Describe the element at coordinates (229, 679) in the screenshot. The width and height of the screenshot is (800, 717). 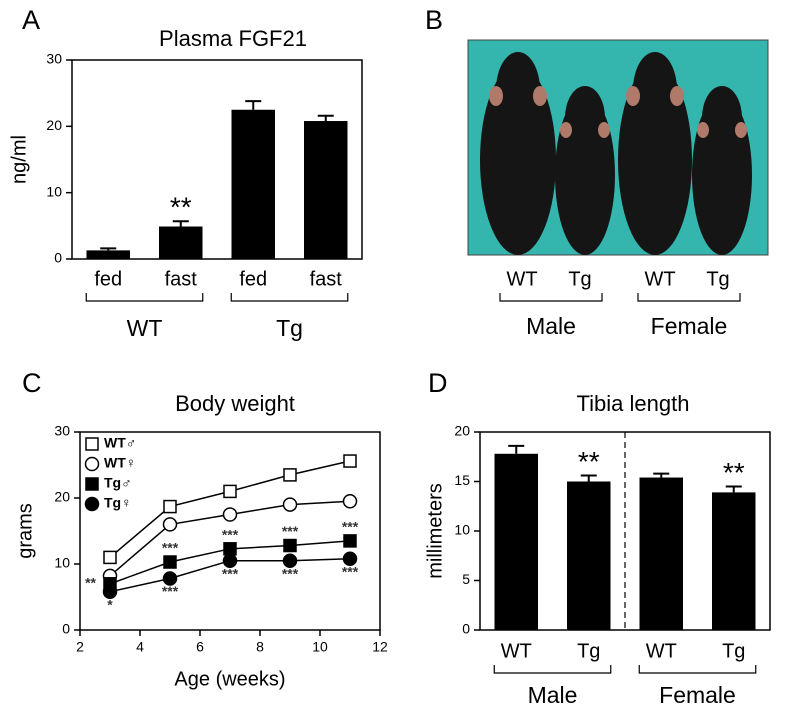
I see `x-axis-label: Age (weeks)` at that location.